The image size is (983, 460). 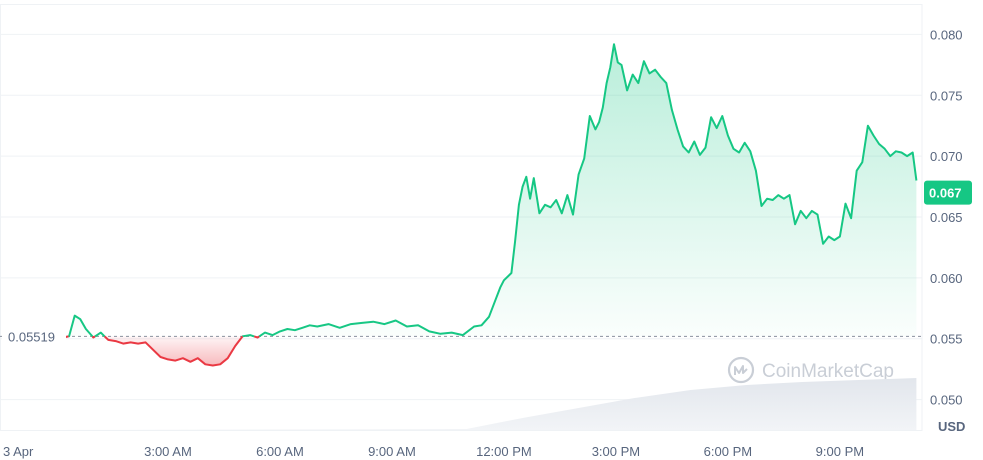 What do you see at coordinates (946, 339) in the screenshot?
I see `y-tick-label: 0.055` at bounding box center [946, 339].